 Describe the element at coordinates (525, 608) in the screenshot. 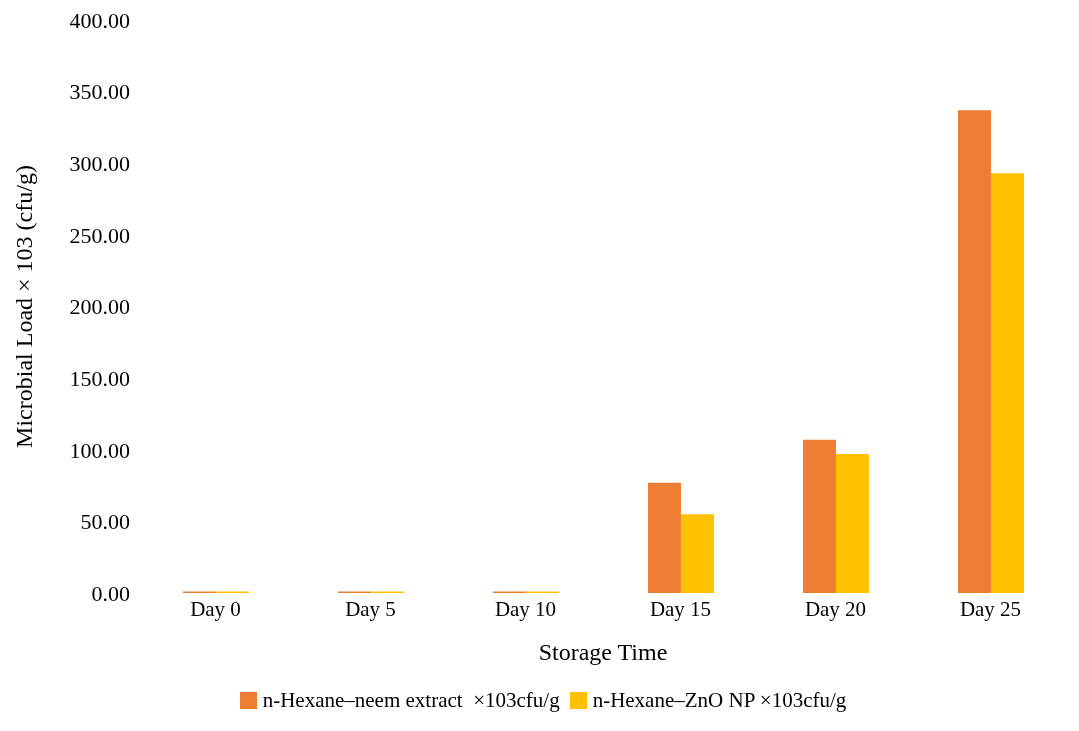

I see `x-tick-label: Day 10` at that location.